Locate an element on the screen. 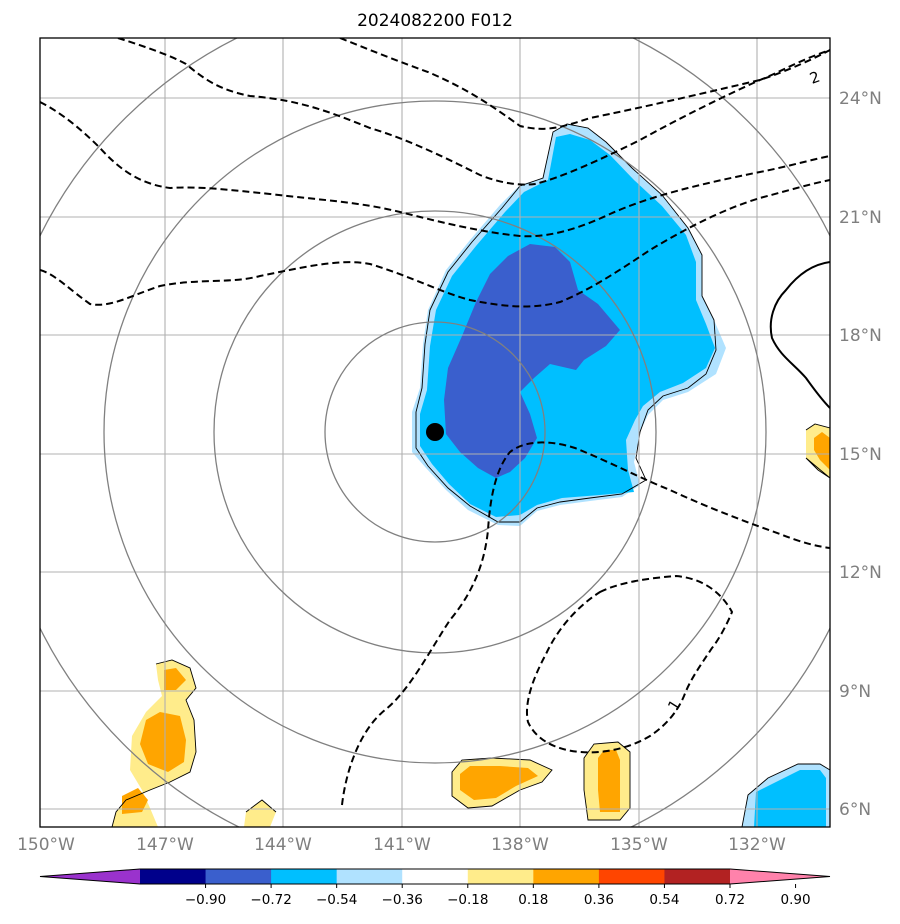 The width and height of the screenshot is (900, 924). colorbar-tick-label: −0.36 is located at coordinates (402, 900).